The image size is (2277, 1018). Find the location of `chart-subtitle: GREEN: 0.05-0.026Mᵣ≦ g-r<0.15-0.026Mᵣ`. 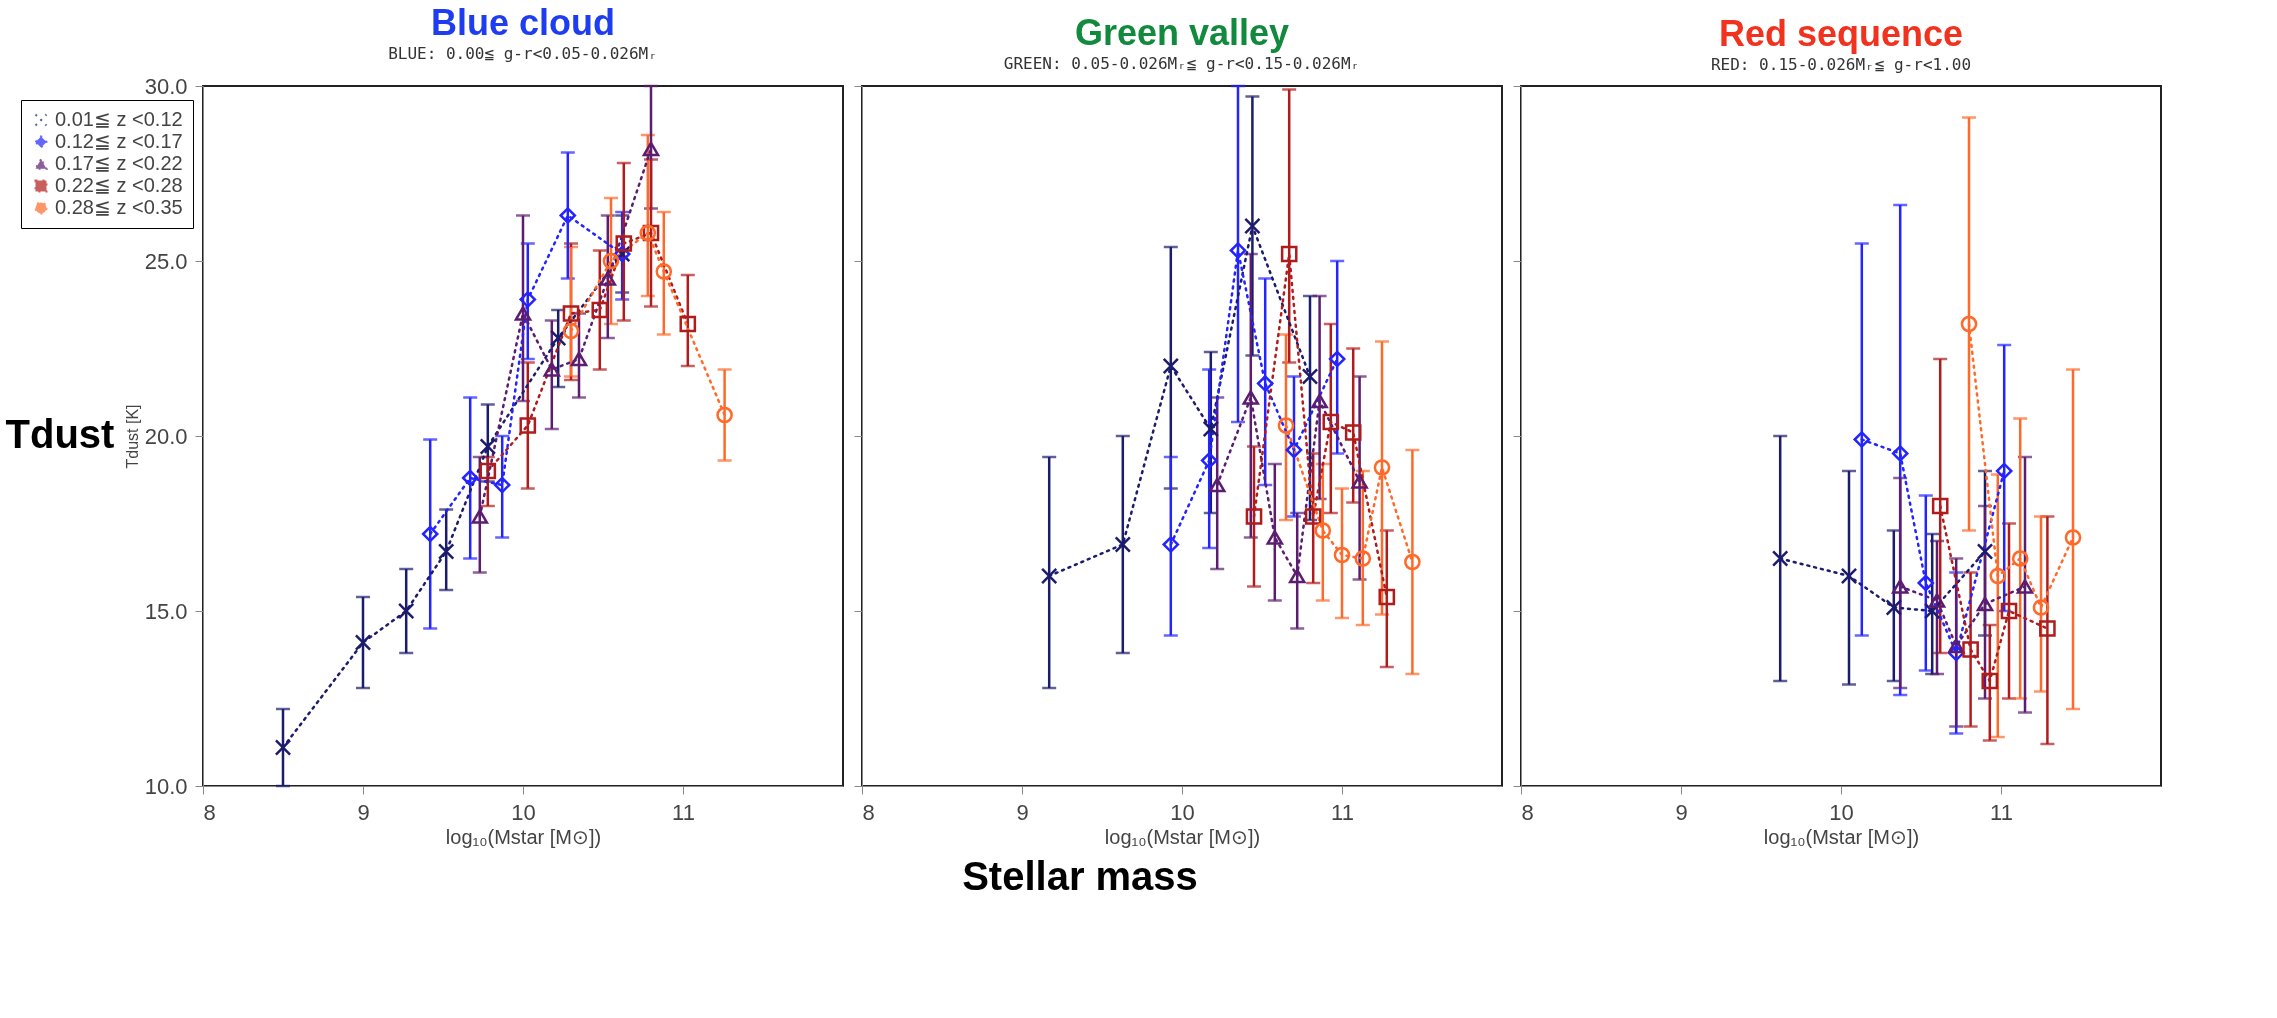

chart-subtitle: GREEN: 0.05-0.026Mᵣ≦ g-r<0.15-0.026Mᵣ is located at coordinates (1182, 63).